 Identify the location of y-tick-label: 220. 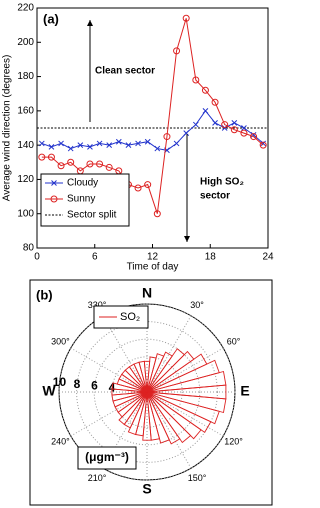
(25, 8).